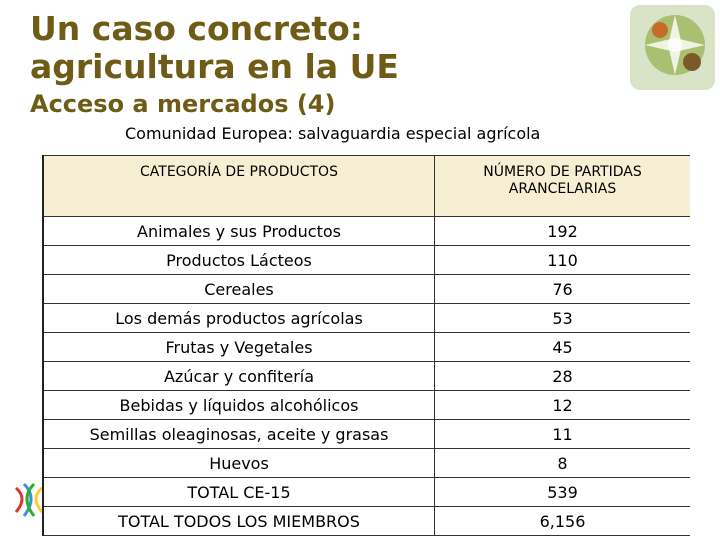 The image size is (720, 540). I want to click on decor-image, so click(672, 47).